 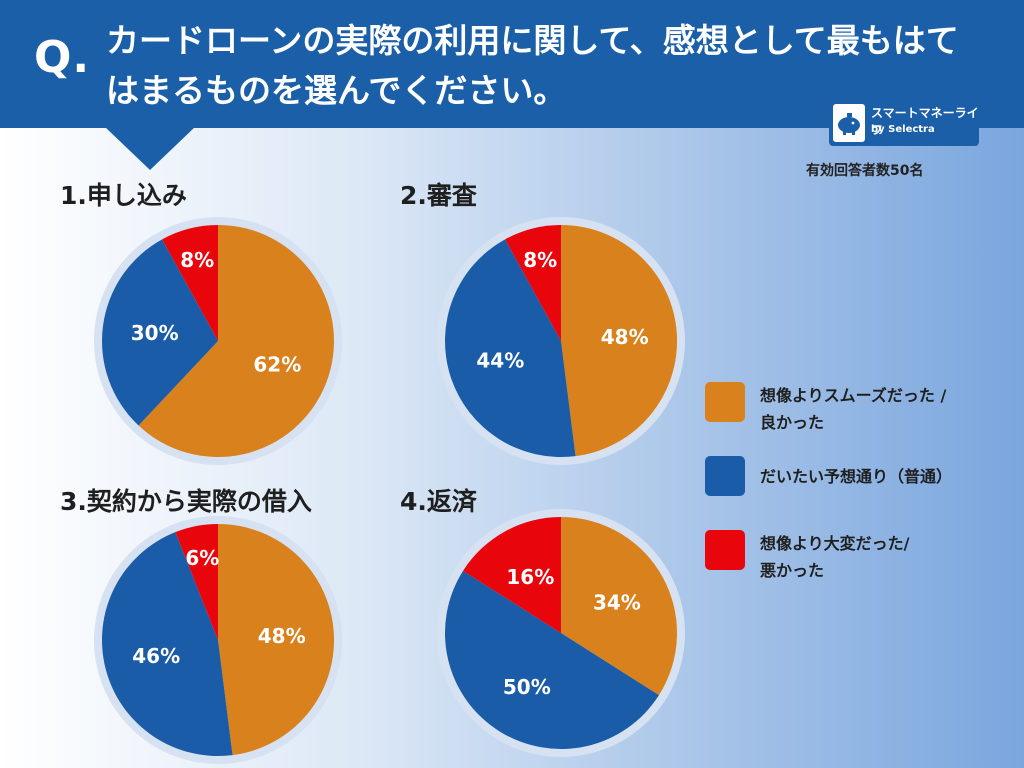 What do you see at coordinates (527, 687) in the screenshot?
I see `pie-4-label-normal: 50%` at bounding box center [527, 687].